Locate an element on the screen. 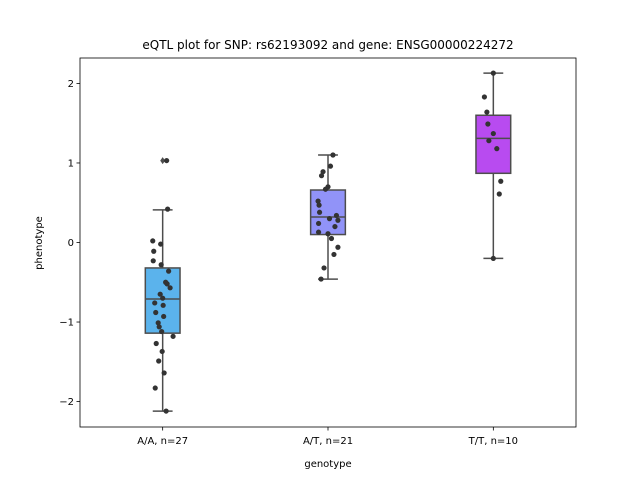  y-tick-label: 0 is located at coordinates (71, 243).